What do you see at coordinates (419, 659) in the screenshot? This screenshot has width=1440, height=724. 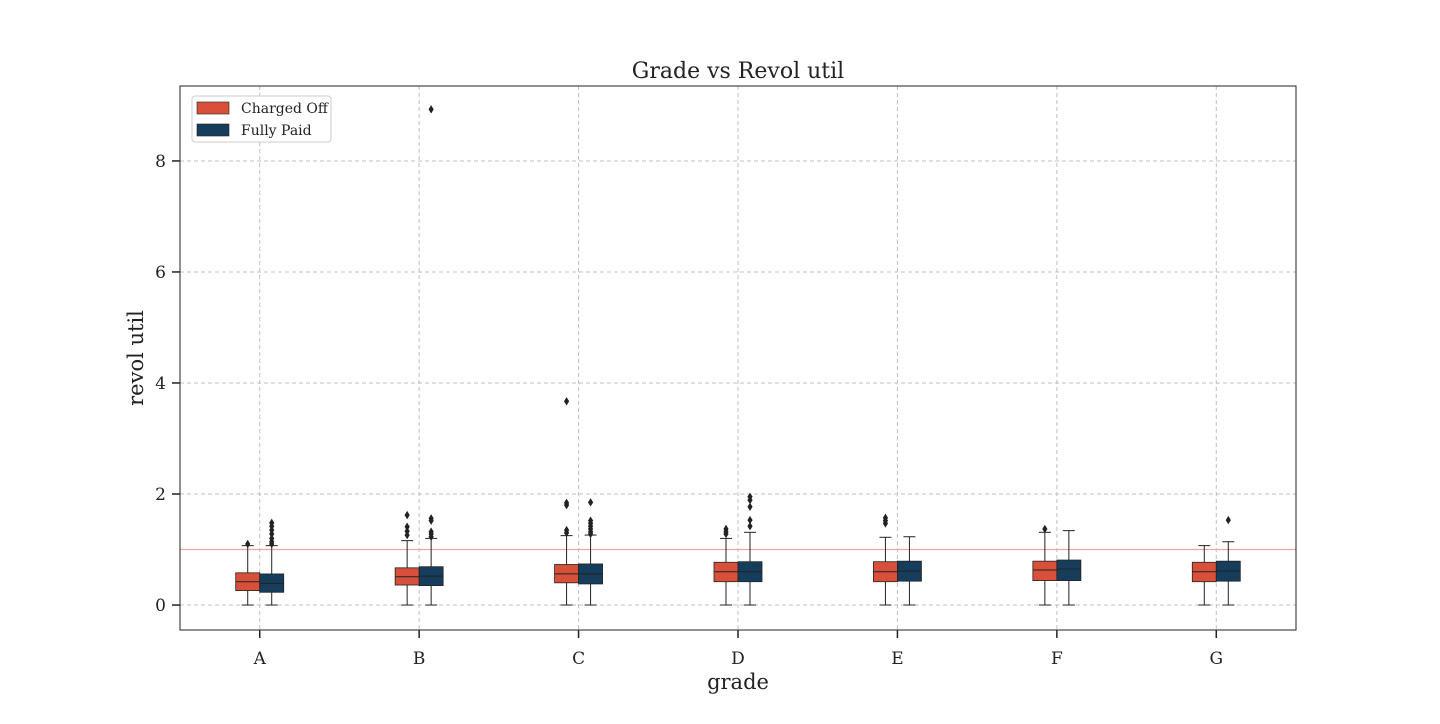 I see `x-tick-label-b: B` at bounding box center [419, 659].